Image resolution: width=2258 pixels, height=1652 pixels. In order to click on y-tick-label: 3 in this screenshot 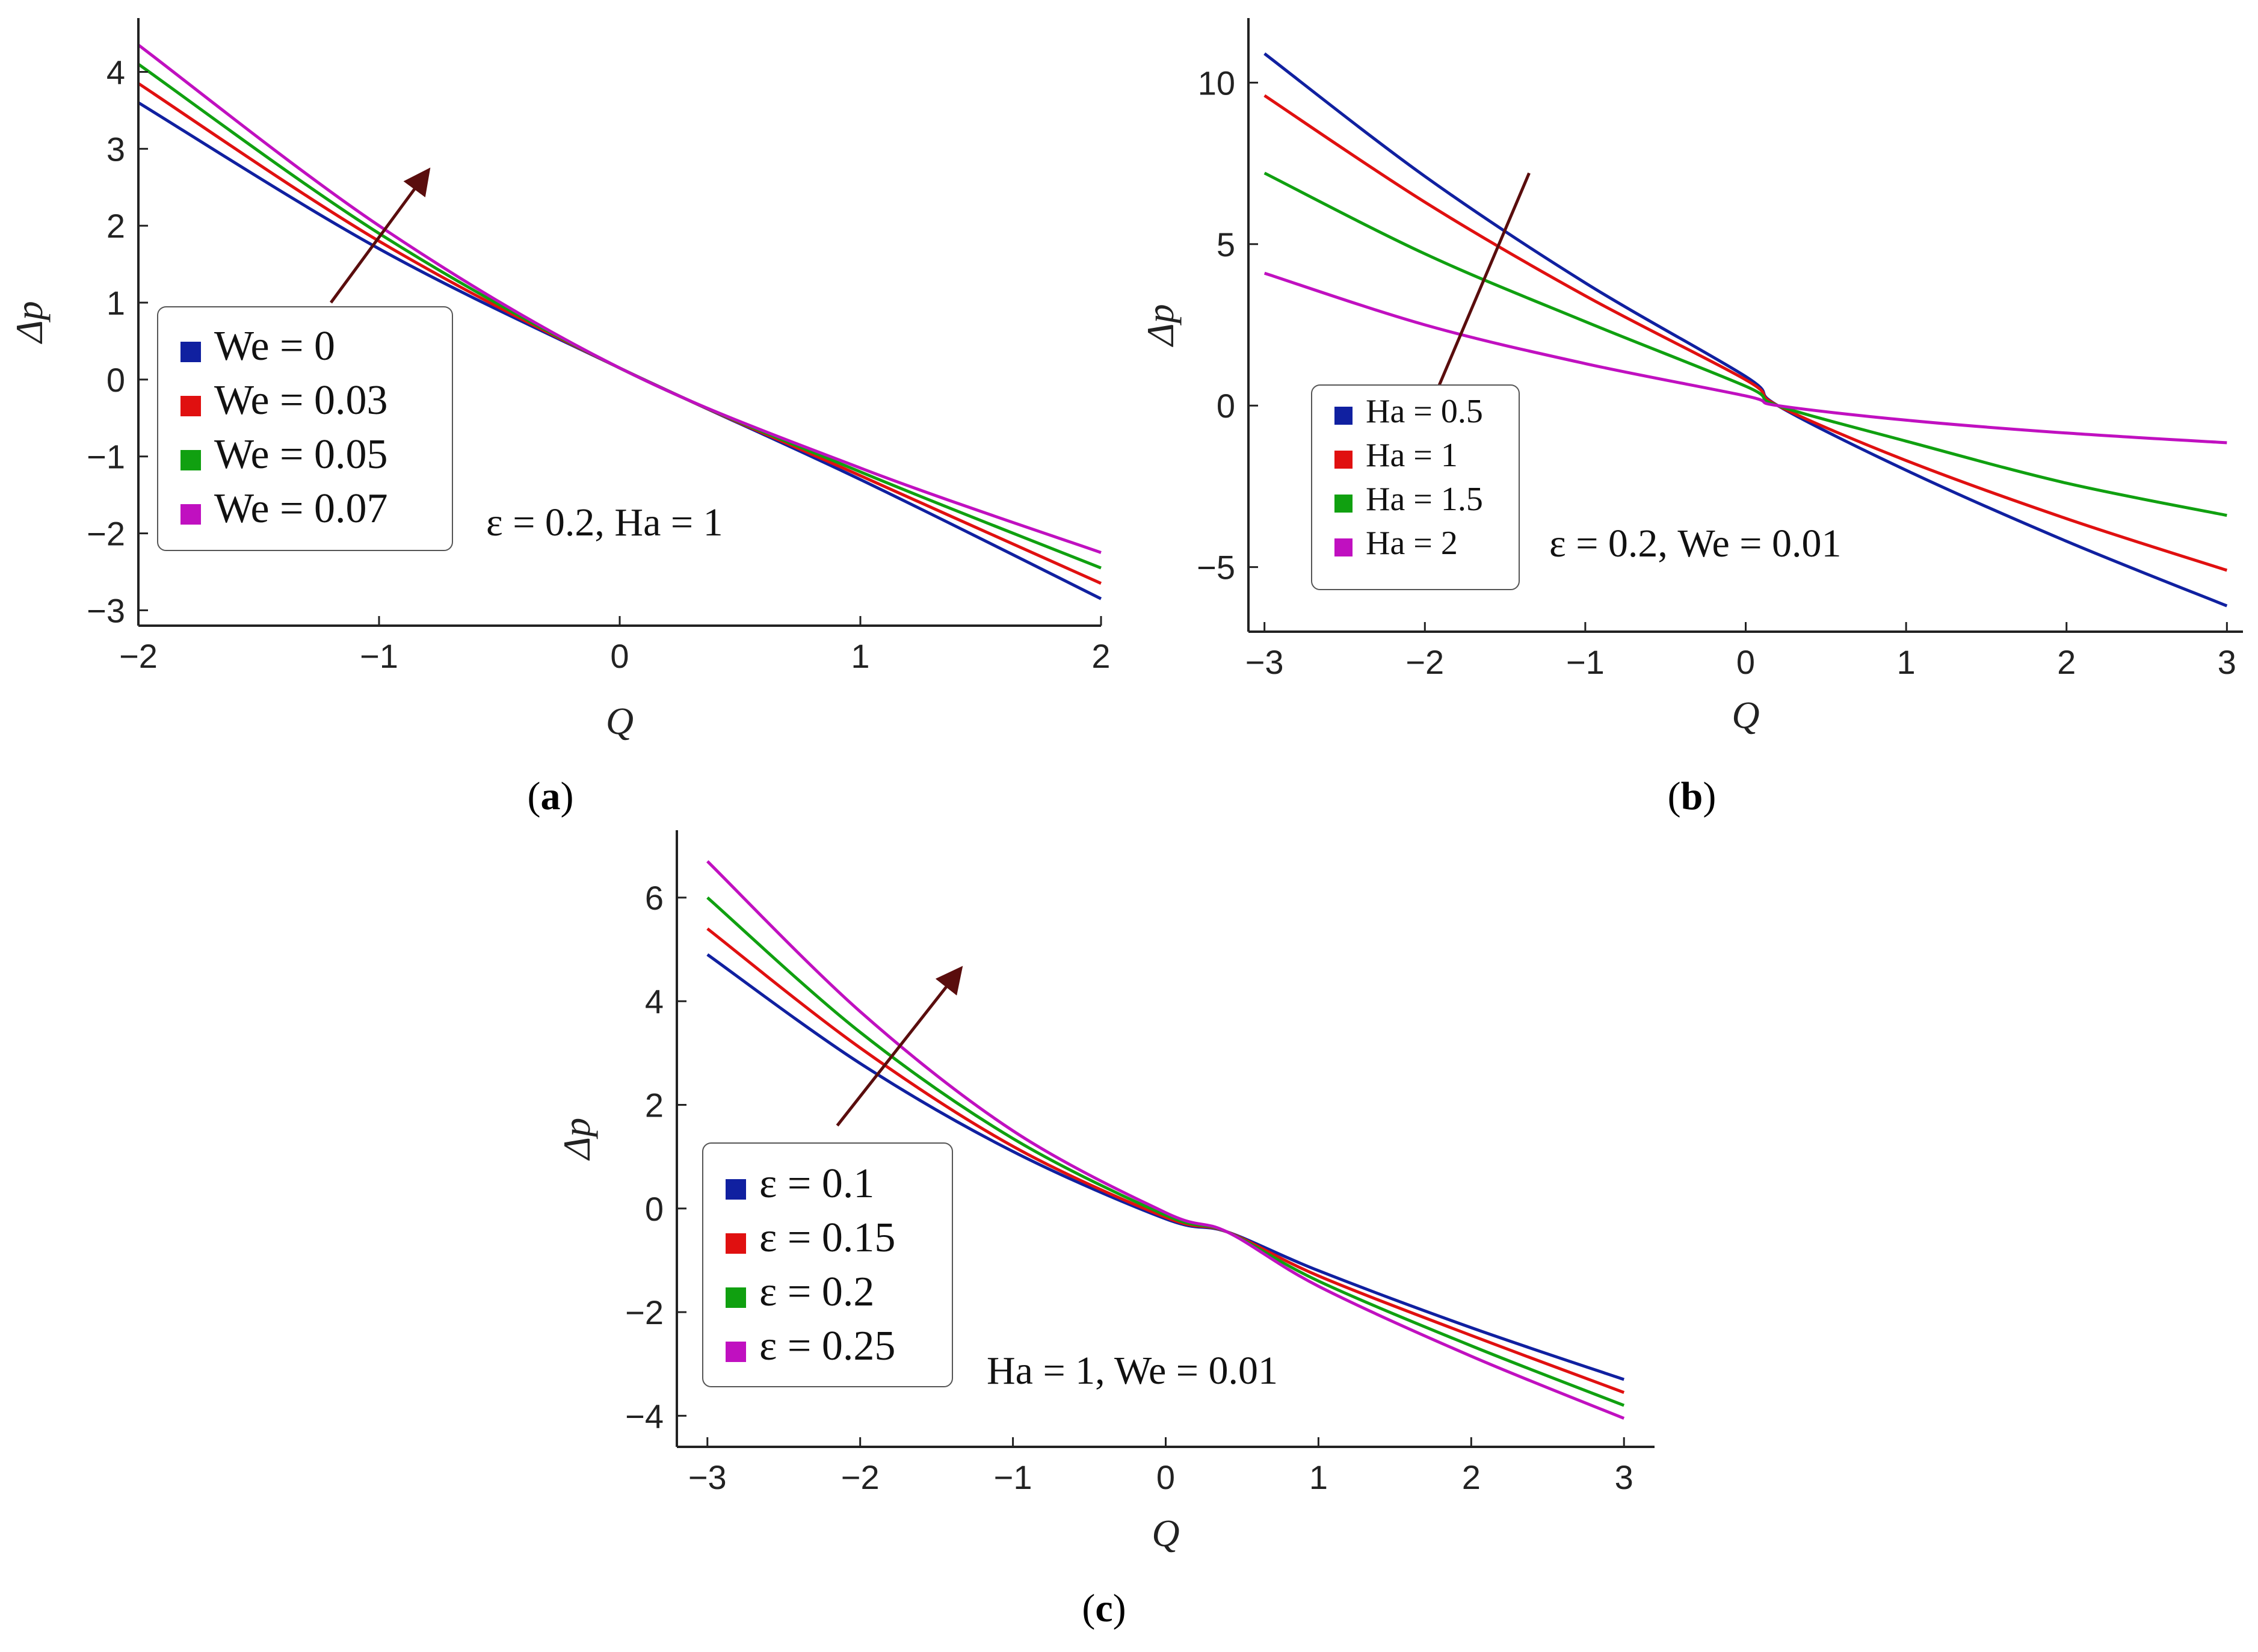, I will do `click(115, 149)`.